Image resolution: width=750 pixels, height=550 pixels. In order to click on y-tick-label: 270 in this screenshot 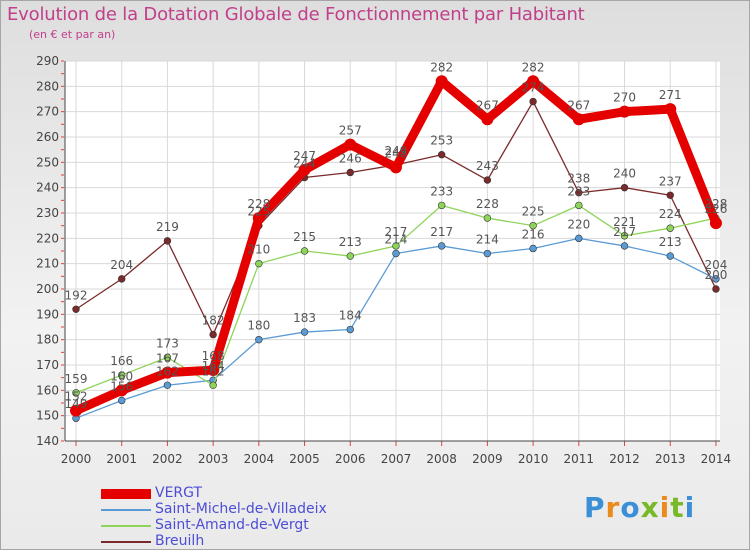, I will do `click(47, 112)`.